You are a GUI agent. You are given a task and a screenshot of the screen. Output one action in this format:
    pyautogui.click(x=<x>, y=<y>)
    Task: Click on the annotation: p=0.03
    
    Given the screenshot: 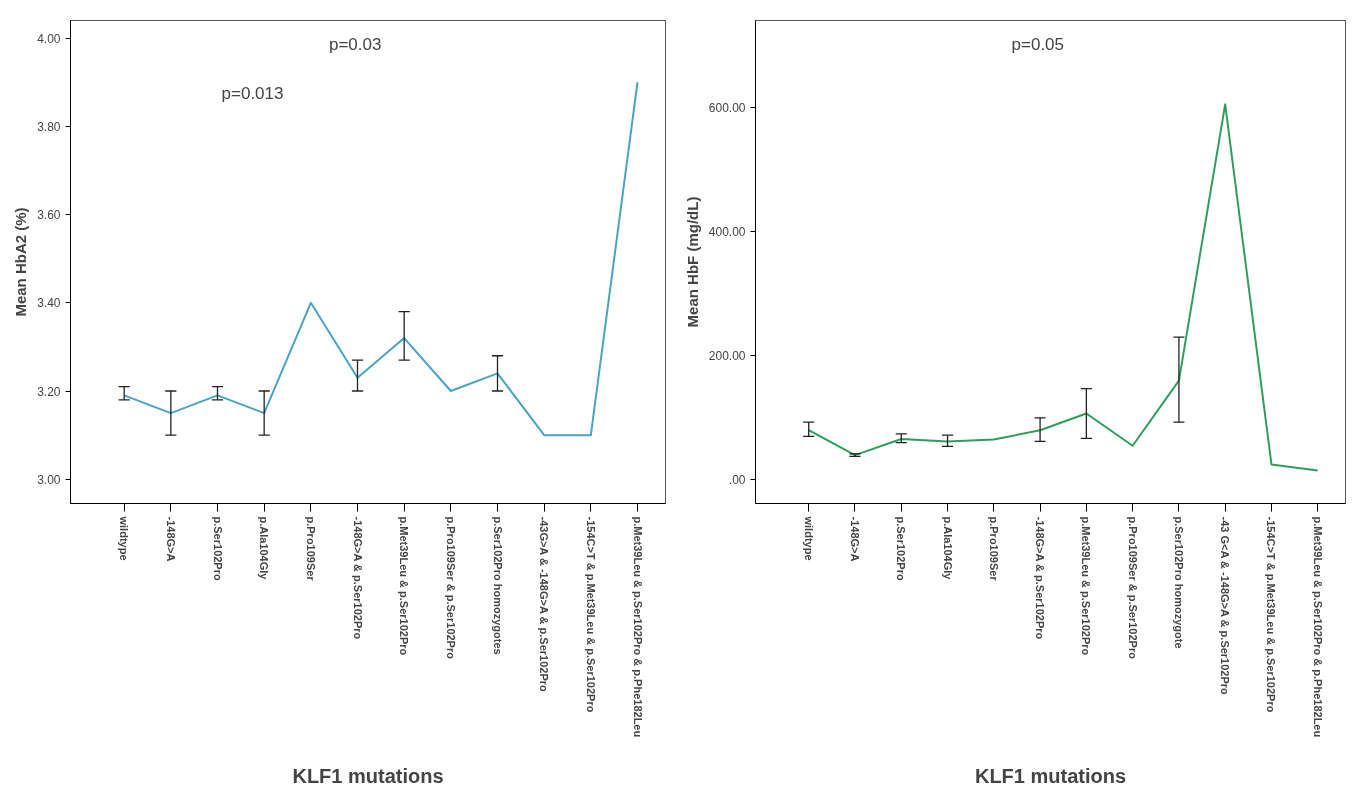 What is the action you would take?
    pyautogui.click(x=355, y=45)
    